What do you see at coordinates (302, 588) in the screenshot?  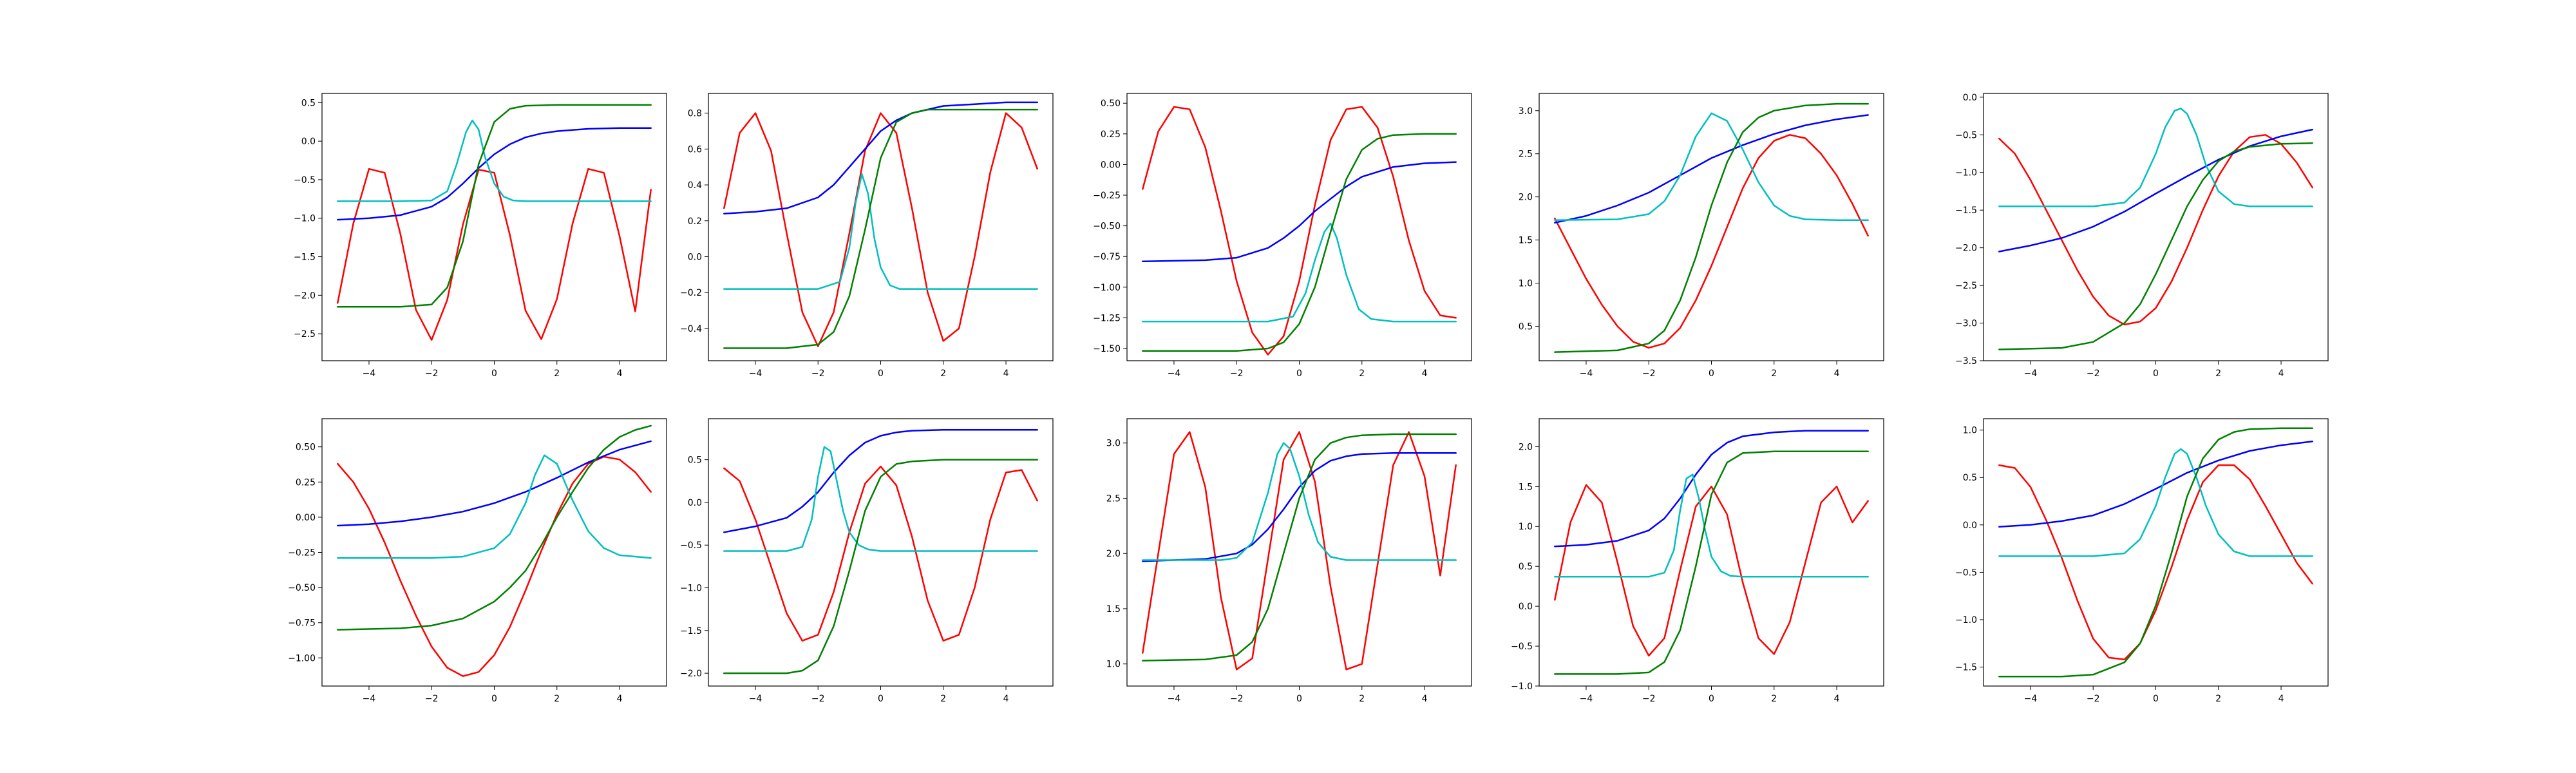 I see `y-tick-label: −0.50` at bounding box center [302, 588].